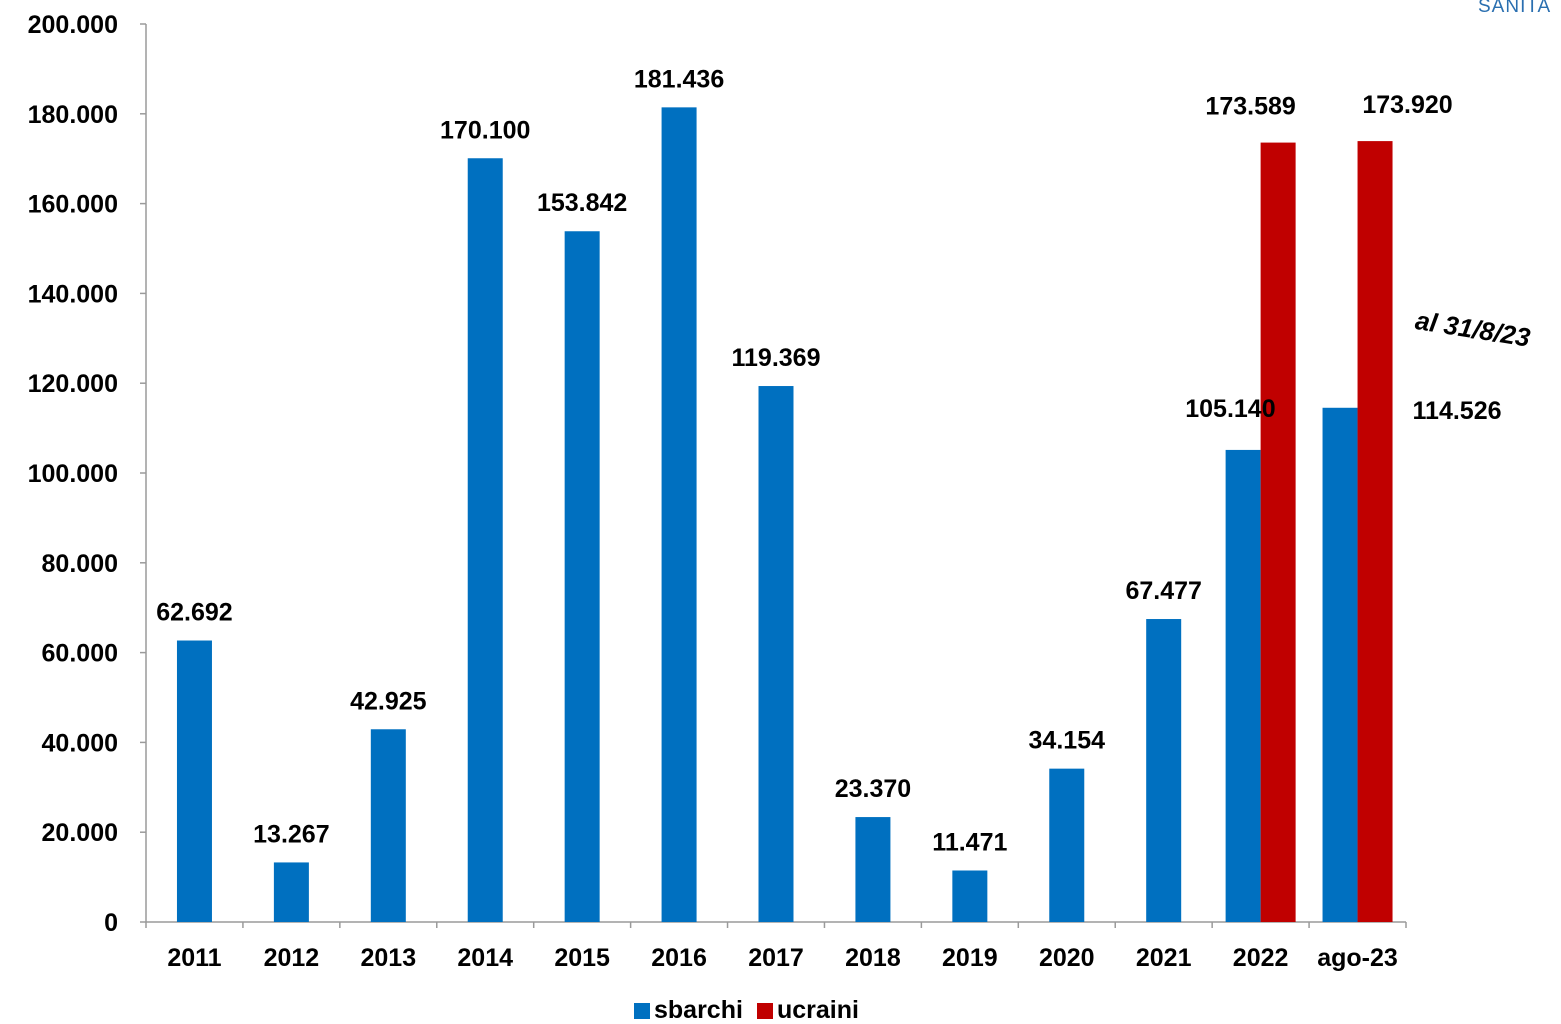  What do you see at coordinates (73, 205) in the screenshot?
I see `y-tick-label: 160.000` at bounding box center [73, 205].